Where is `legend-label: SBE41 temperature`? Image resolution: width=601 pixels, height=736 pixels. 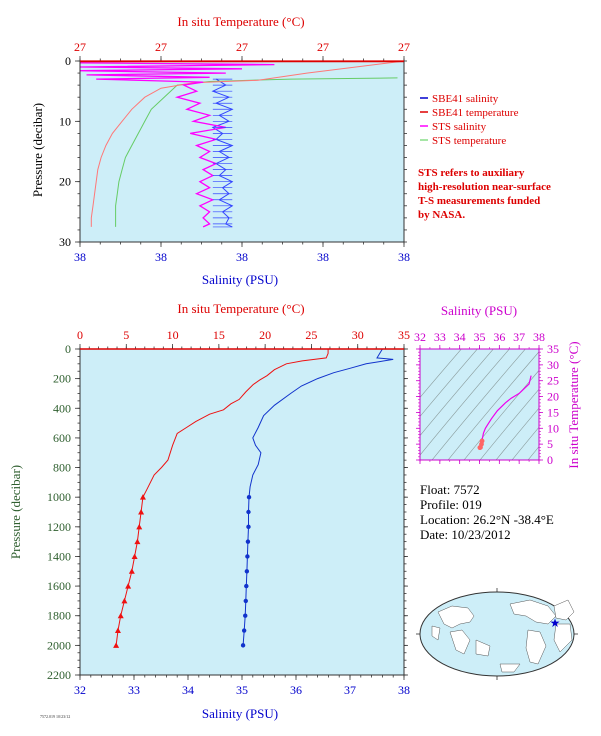
legend-label: SBE41 temperature is located at coordinates (475, 113).